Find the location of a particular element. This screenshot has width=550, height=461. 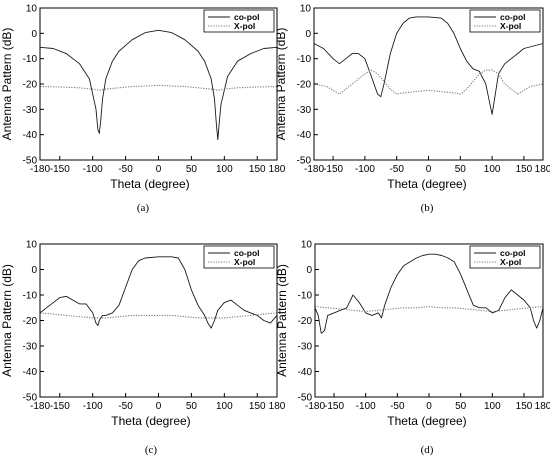

panel-caption: (a) is located at coordinates (143, 208).